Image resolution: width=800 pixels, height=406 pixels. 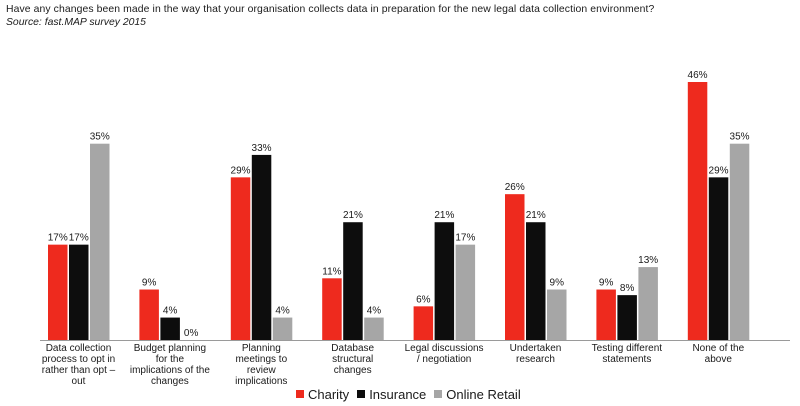 What do you see at coordinates (353, 348) in the screenshot?
I see `category-label-line: Database` at bounding box center [353, 348].